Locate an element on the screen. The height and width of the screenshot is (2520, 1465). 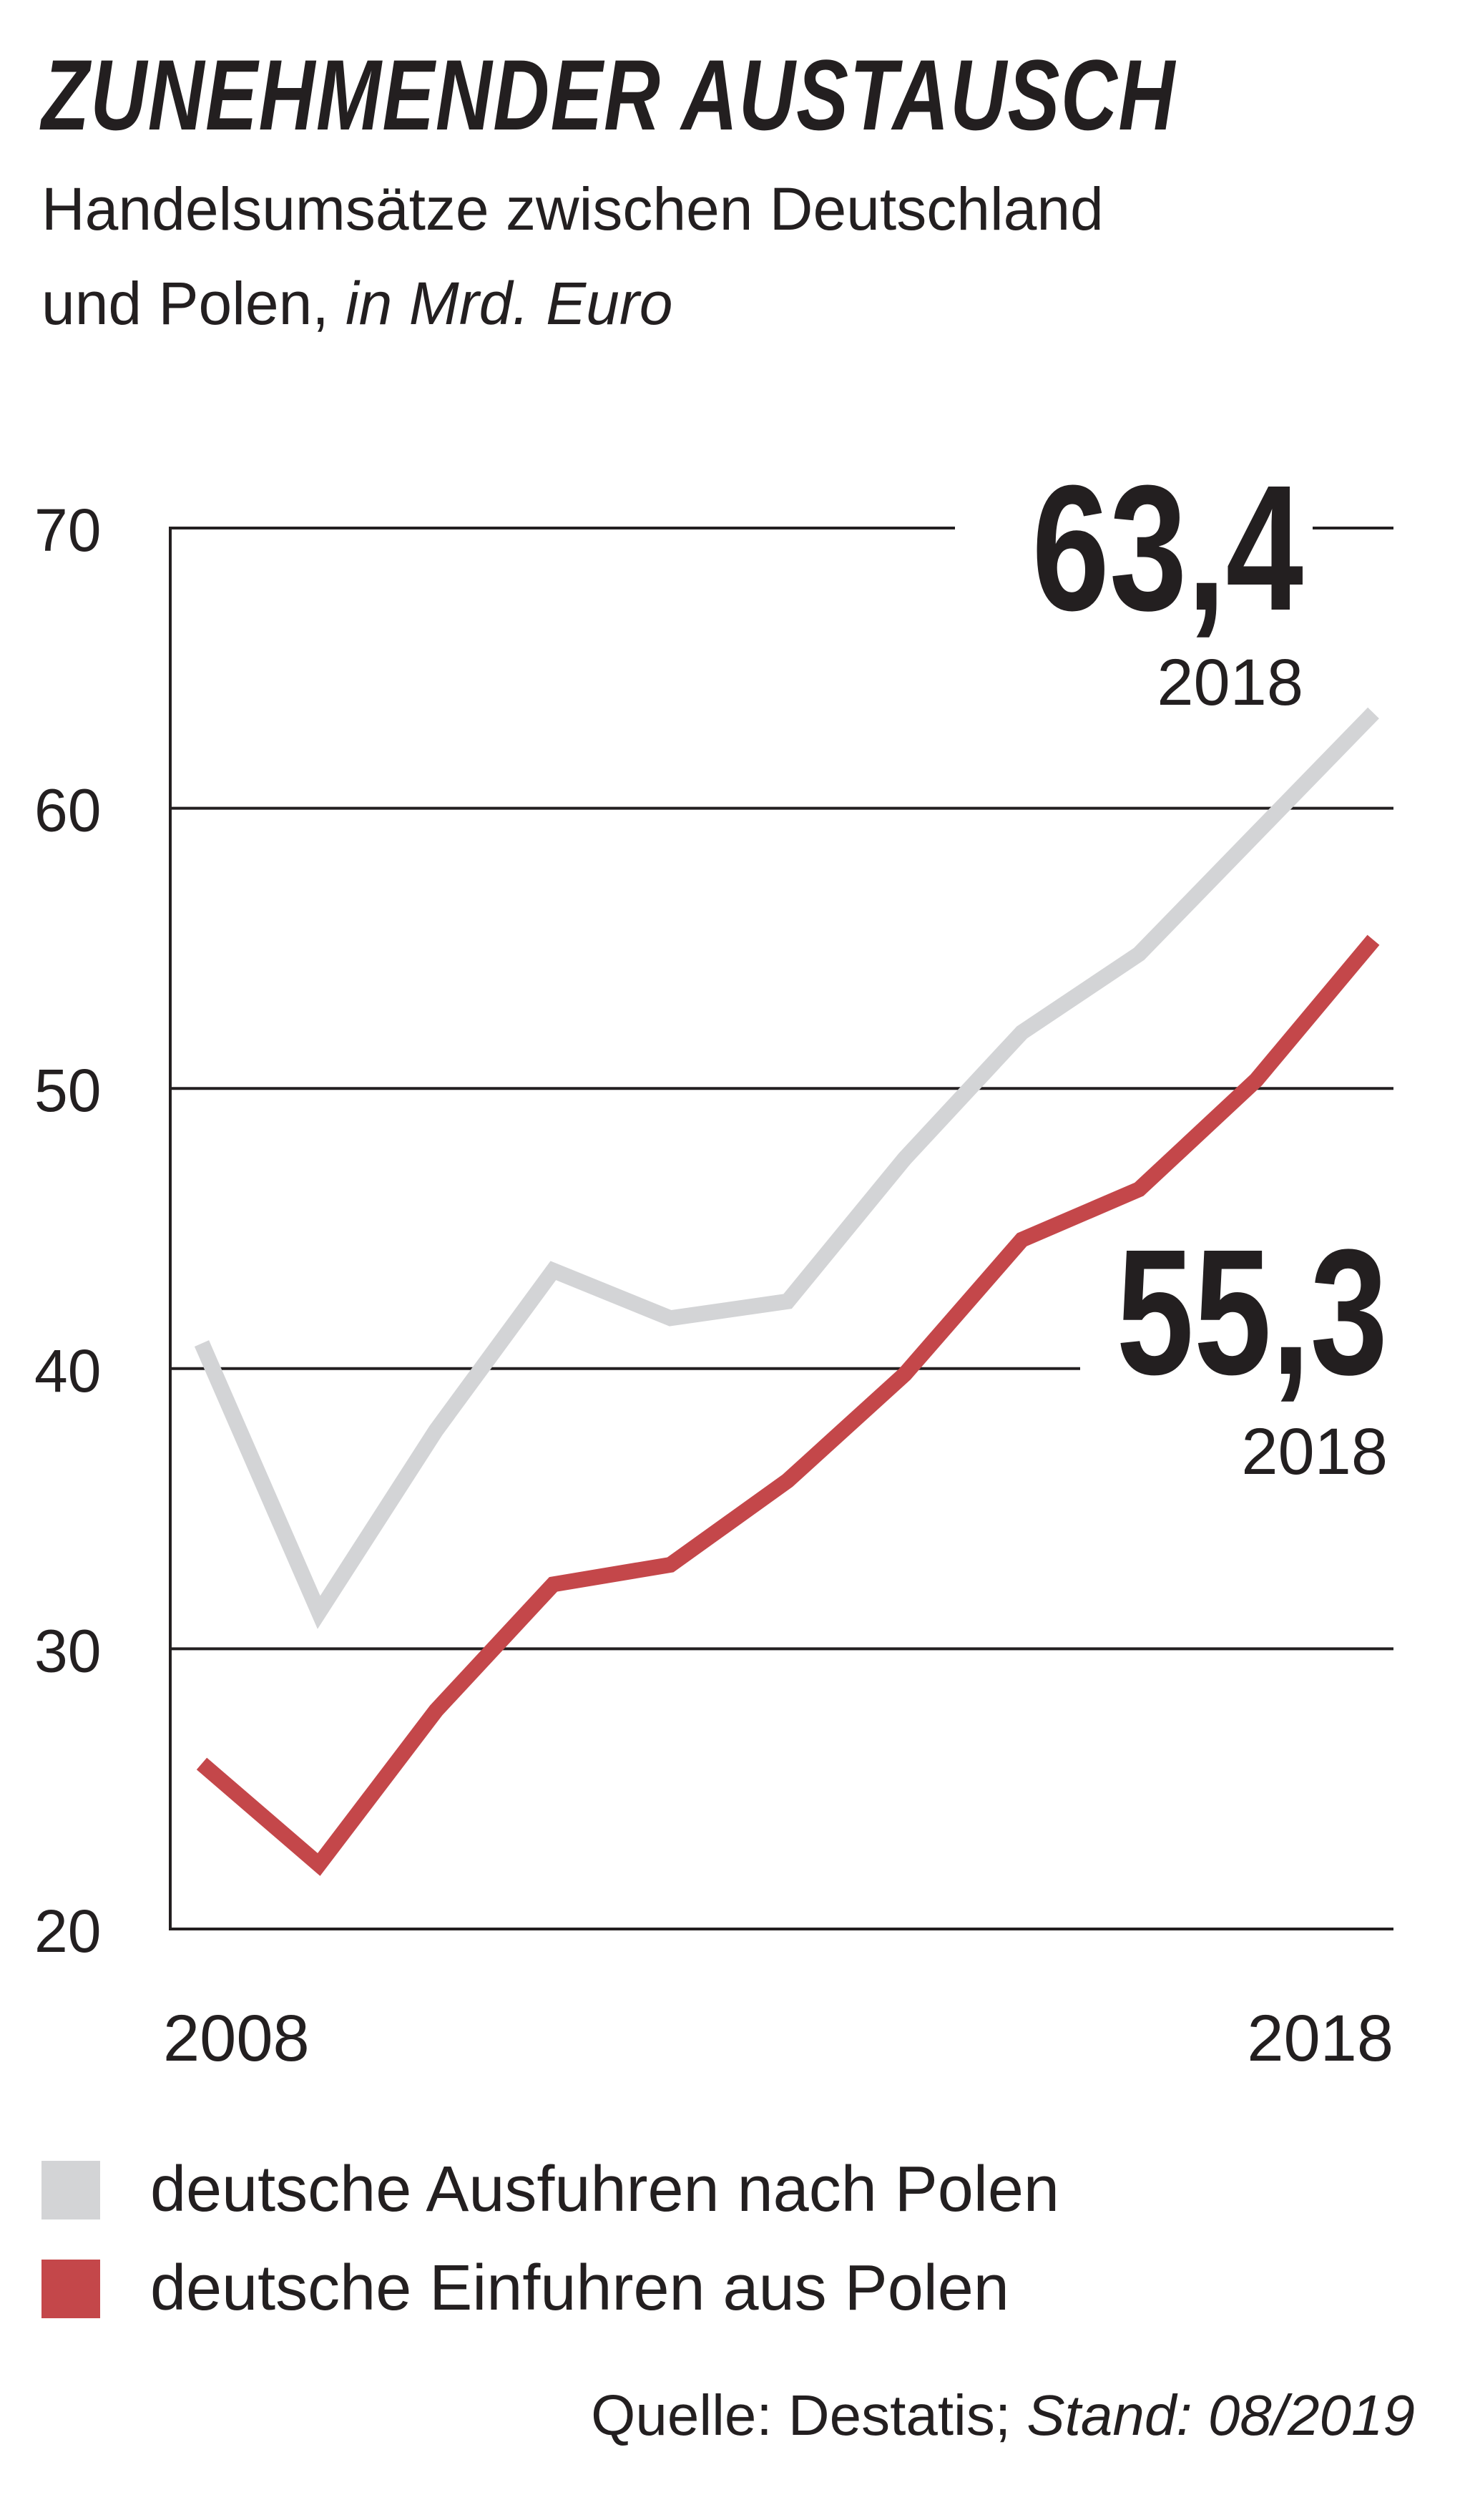
source-prefix: Quelle: Destatis; is located at coordinates (801, 2415).